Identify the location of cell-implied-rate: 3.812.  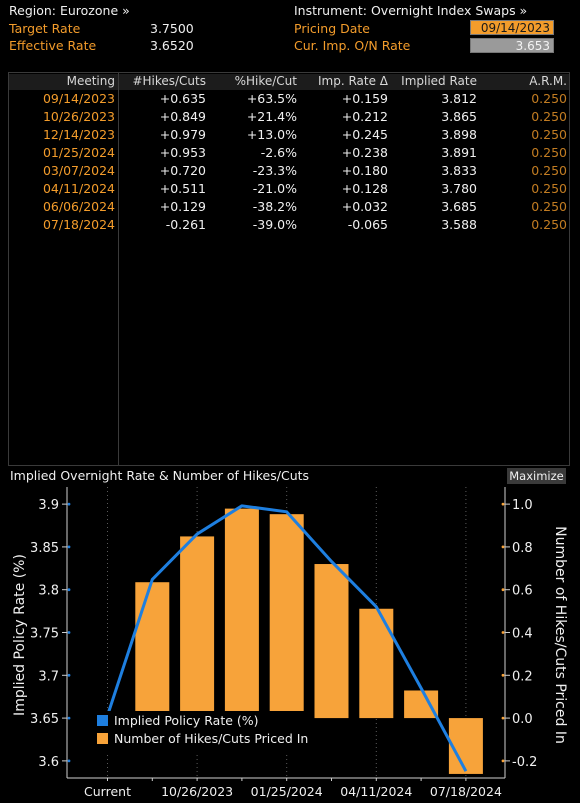
(459, 98).